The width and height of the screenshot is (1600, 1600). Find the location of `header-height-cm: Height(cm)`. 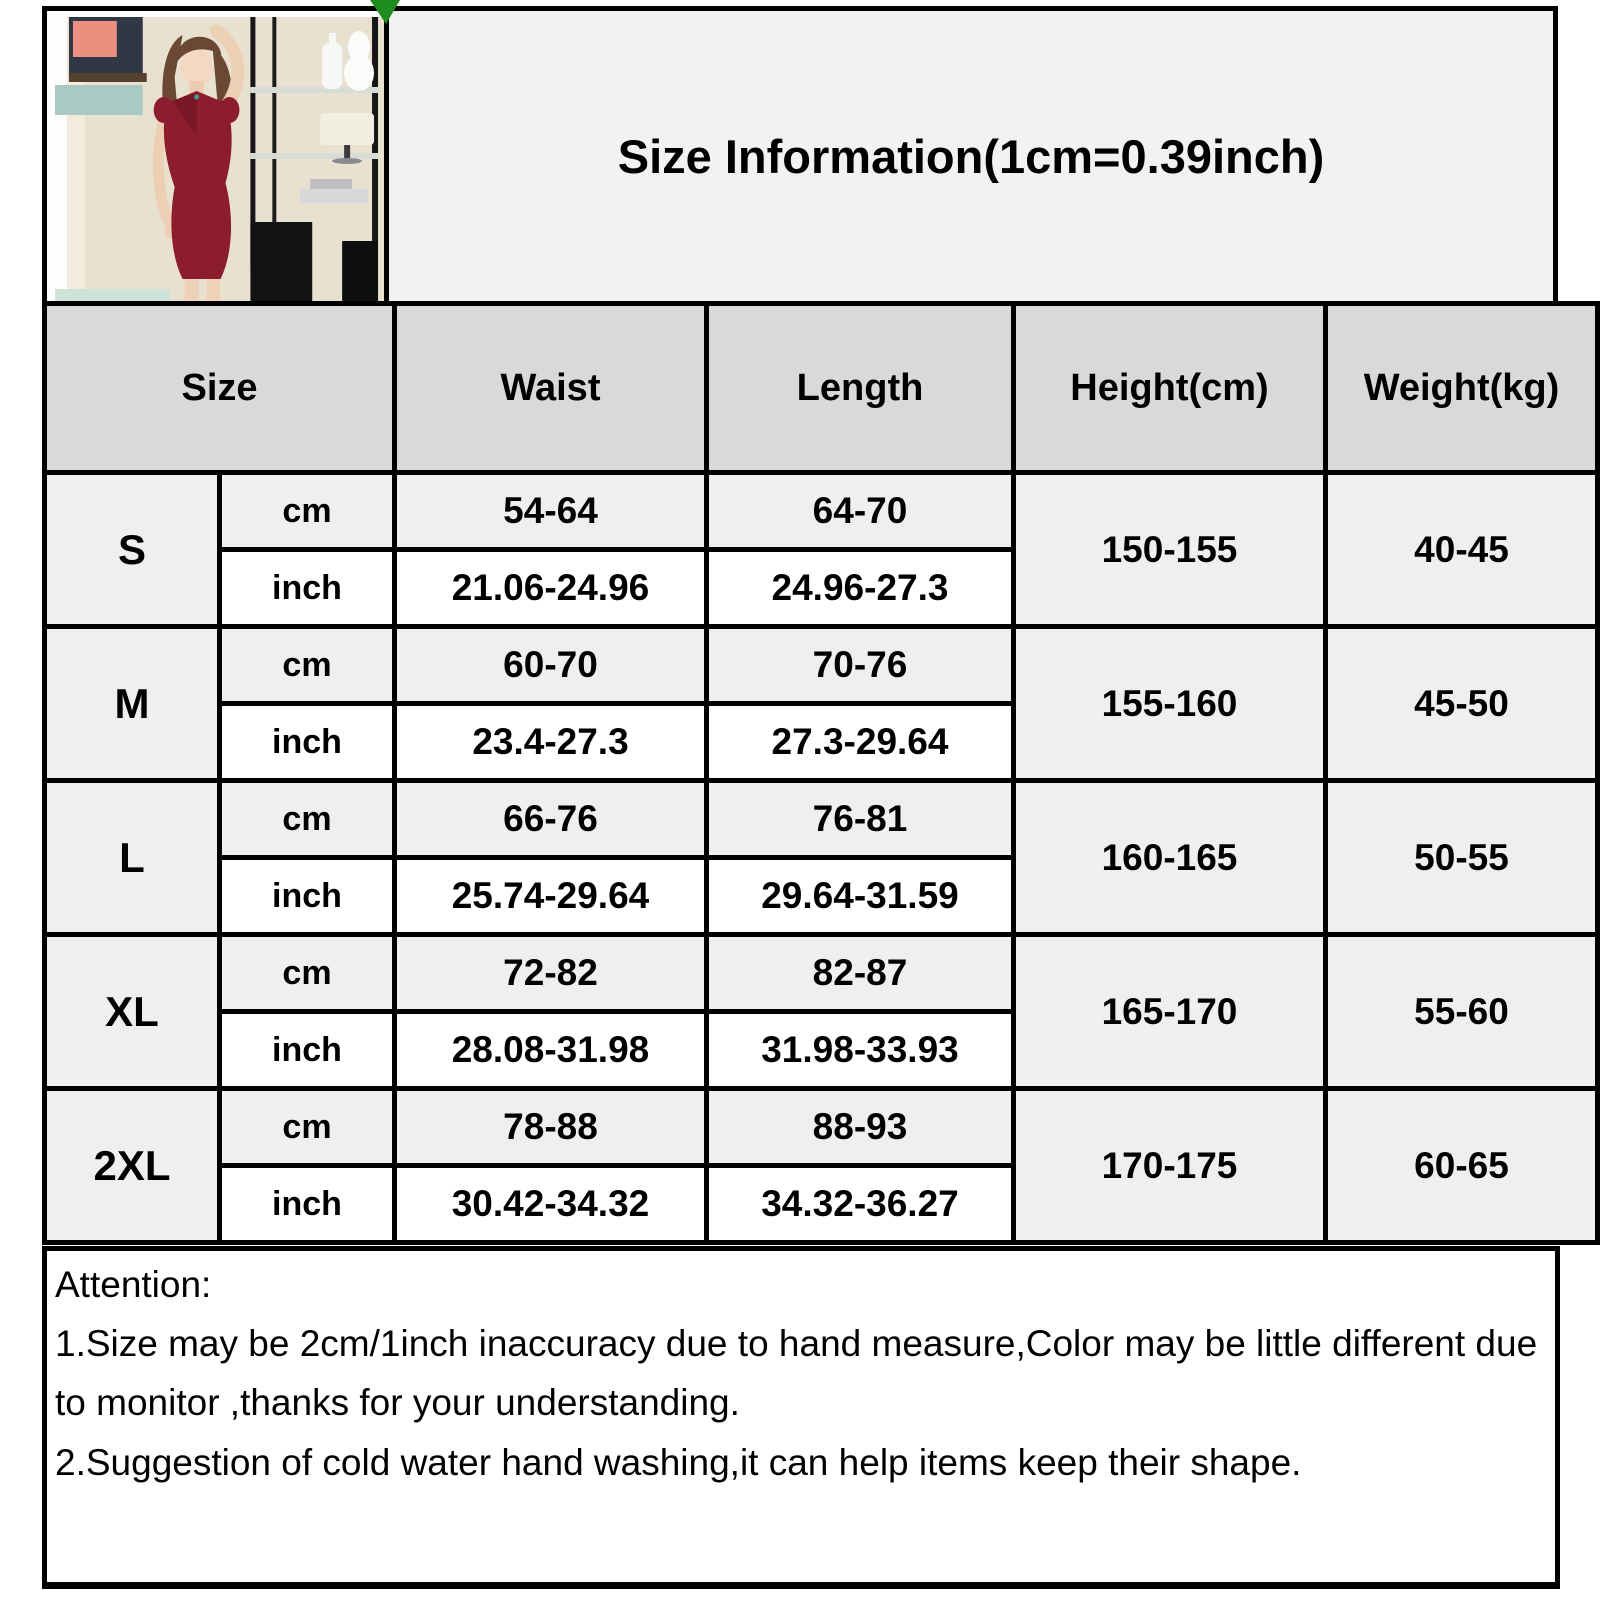

header-height-cm: Height(cm) is located at coordinates (1169, 388).